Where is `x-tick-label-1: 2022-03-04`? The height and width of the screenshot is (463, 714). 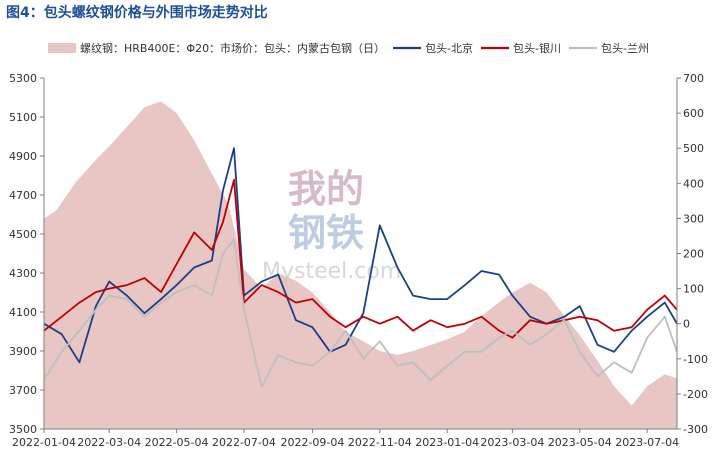 x-tick-label-1: 2022-03-04 is located at coordinates (109, 442).